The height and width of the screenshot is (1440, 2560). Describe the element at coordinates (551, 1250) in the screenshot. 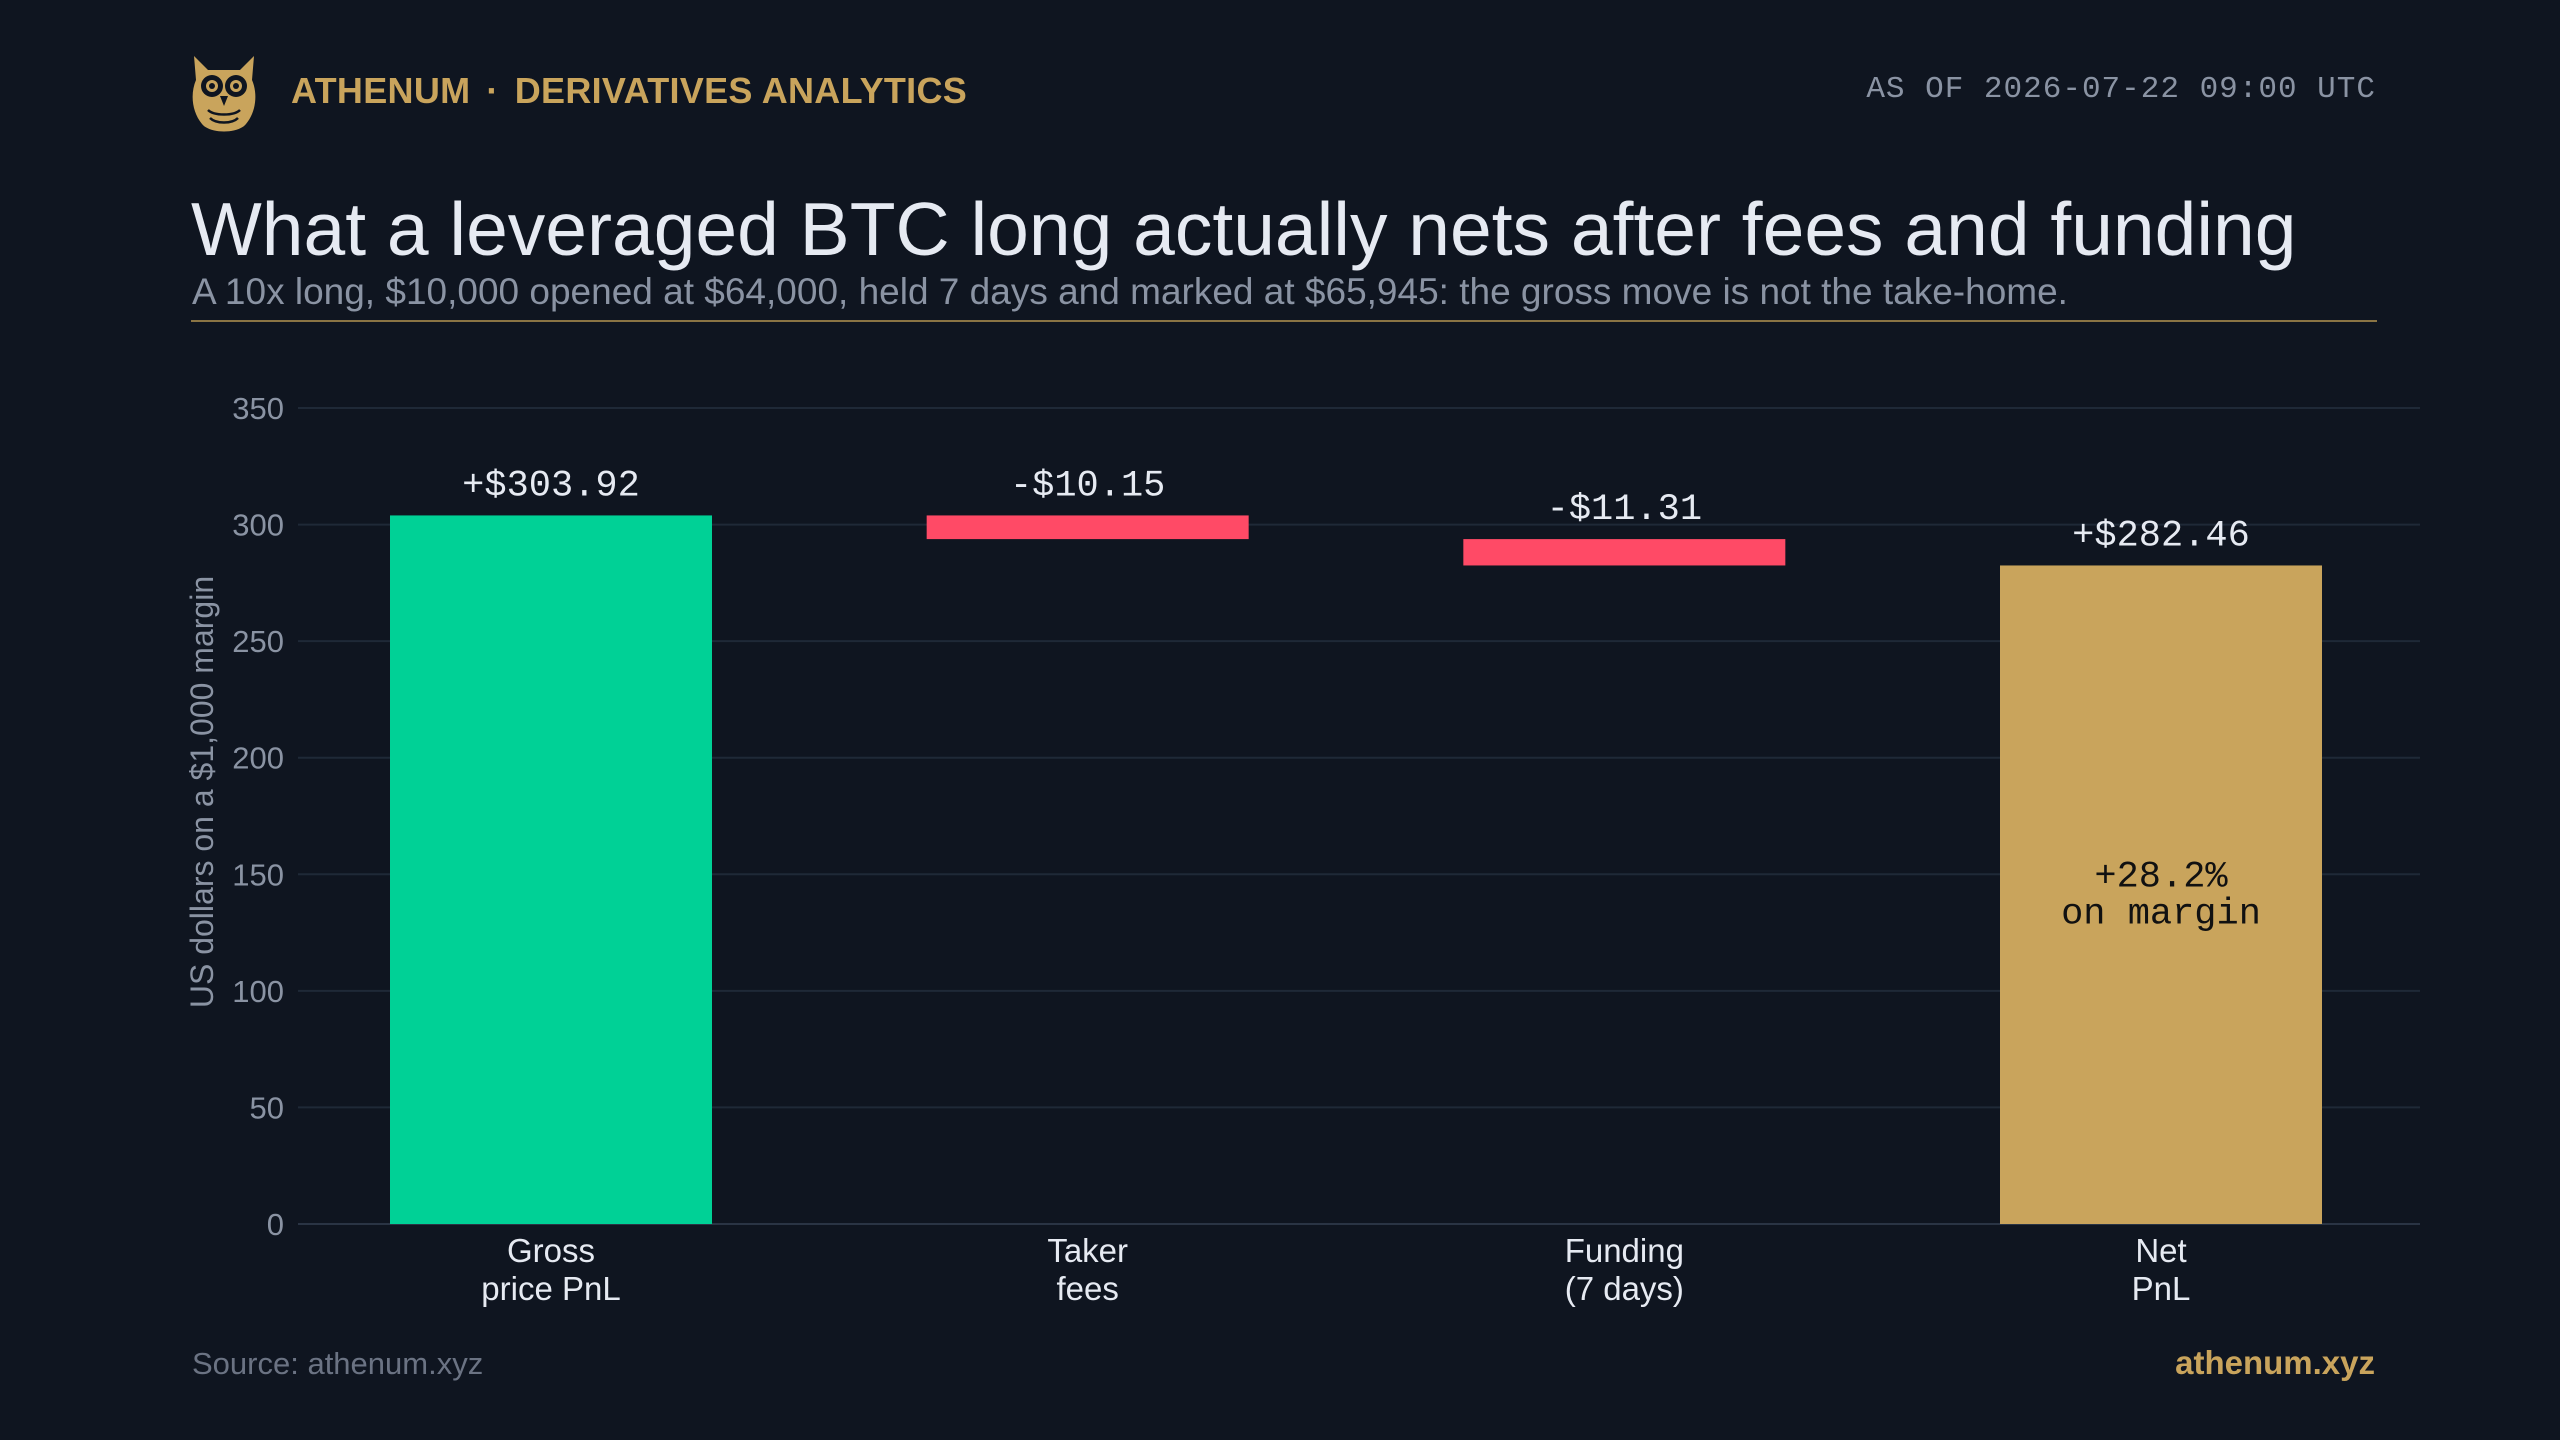

I see `x-tick-label: Gross` at that location.